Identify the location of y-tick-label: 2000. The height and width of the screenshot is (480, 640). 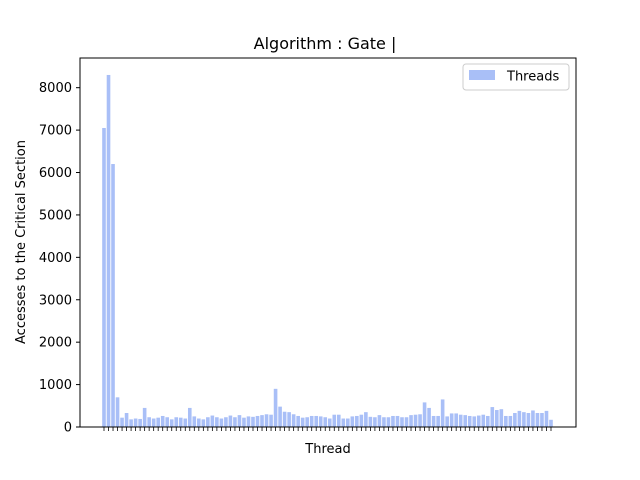
(55, 343).